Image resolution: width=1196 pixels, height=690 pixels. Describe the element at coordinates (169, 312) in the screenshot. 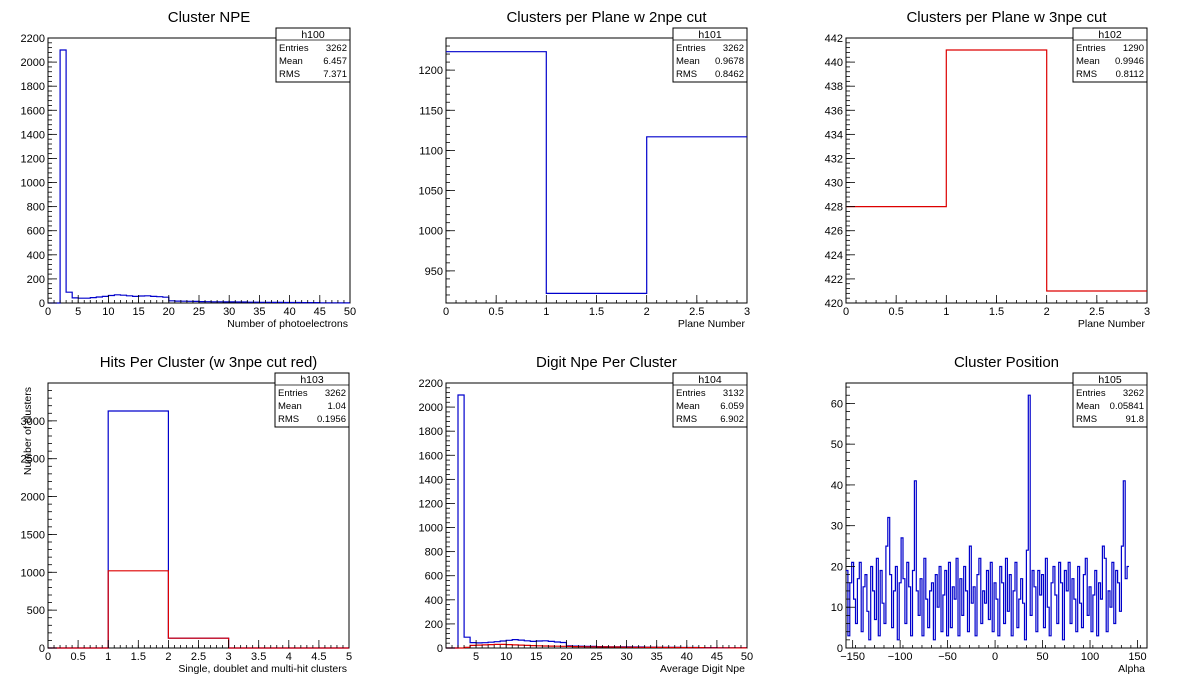

I see `x-tick-label: 20` at that location.